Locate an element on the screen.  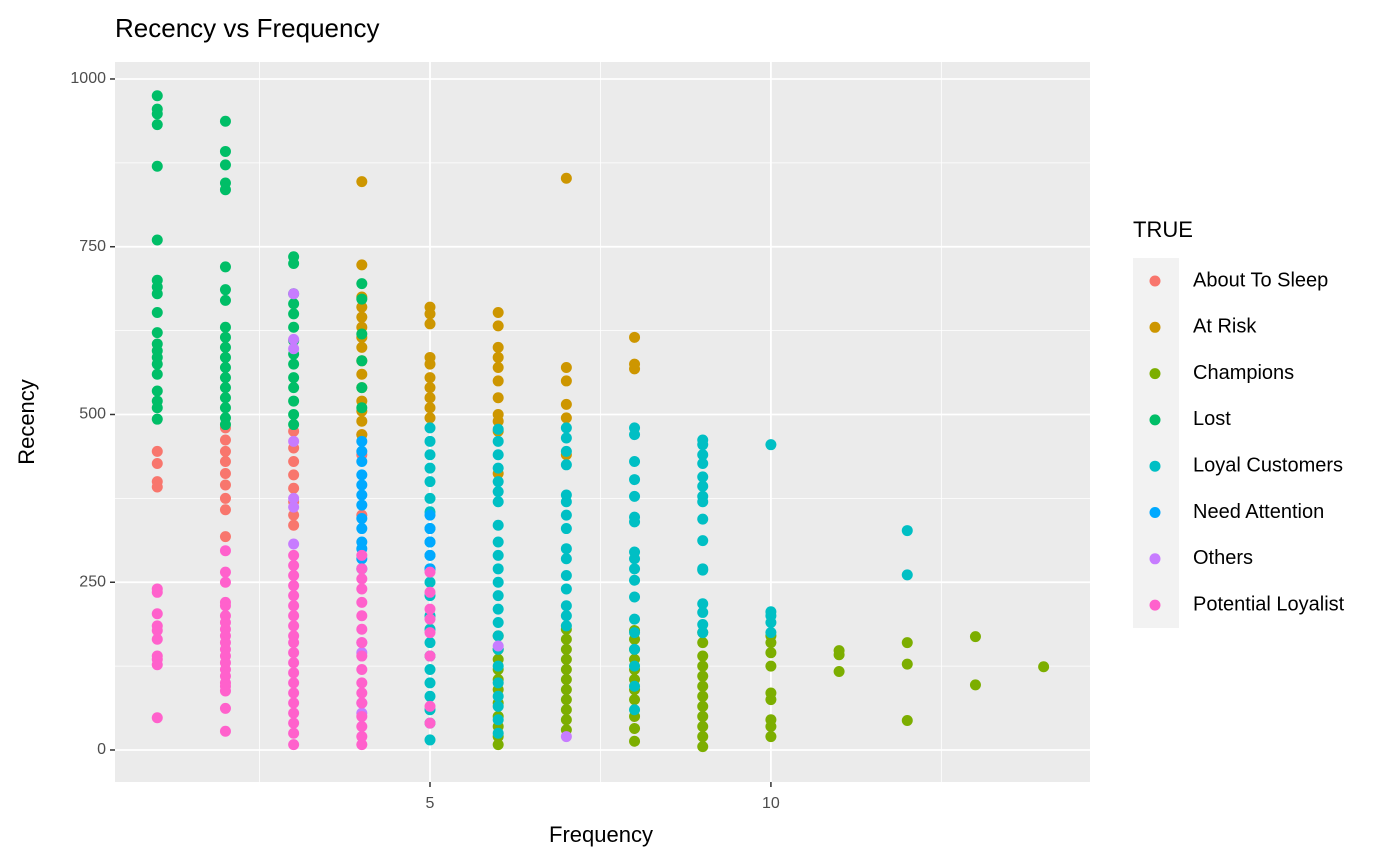
y-tick-label: 500 is located at coordinates (92, 414).